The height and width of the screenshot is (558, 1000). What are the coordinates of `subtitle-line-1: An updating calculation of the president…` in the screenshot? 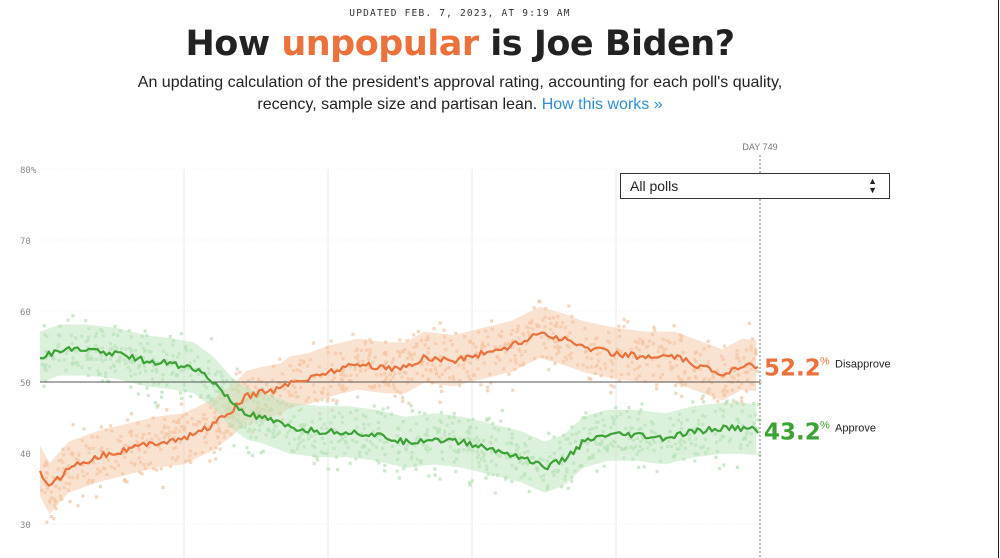 It's located at (460, 82).